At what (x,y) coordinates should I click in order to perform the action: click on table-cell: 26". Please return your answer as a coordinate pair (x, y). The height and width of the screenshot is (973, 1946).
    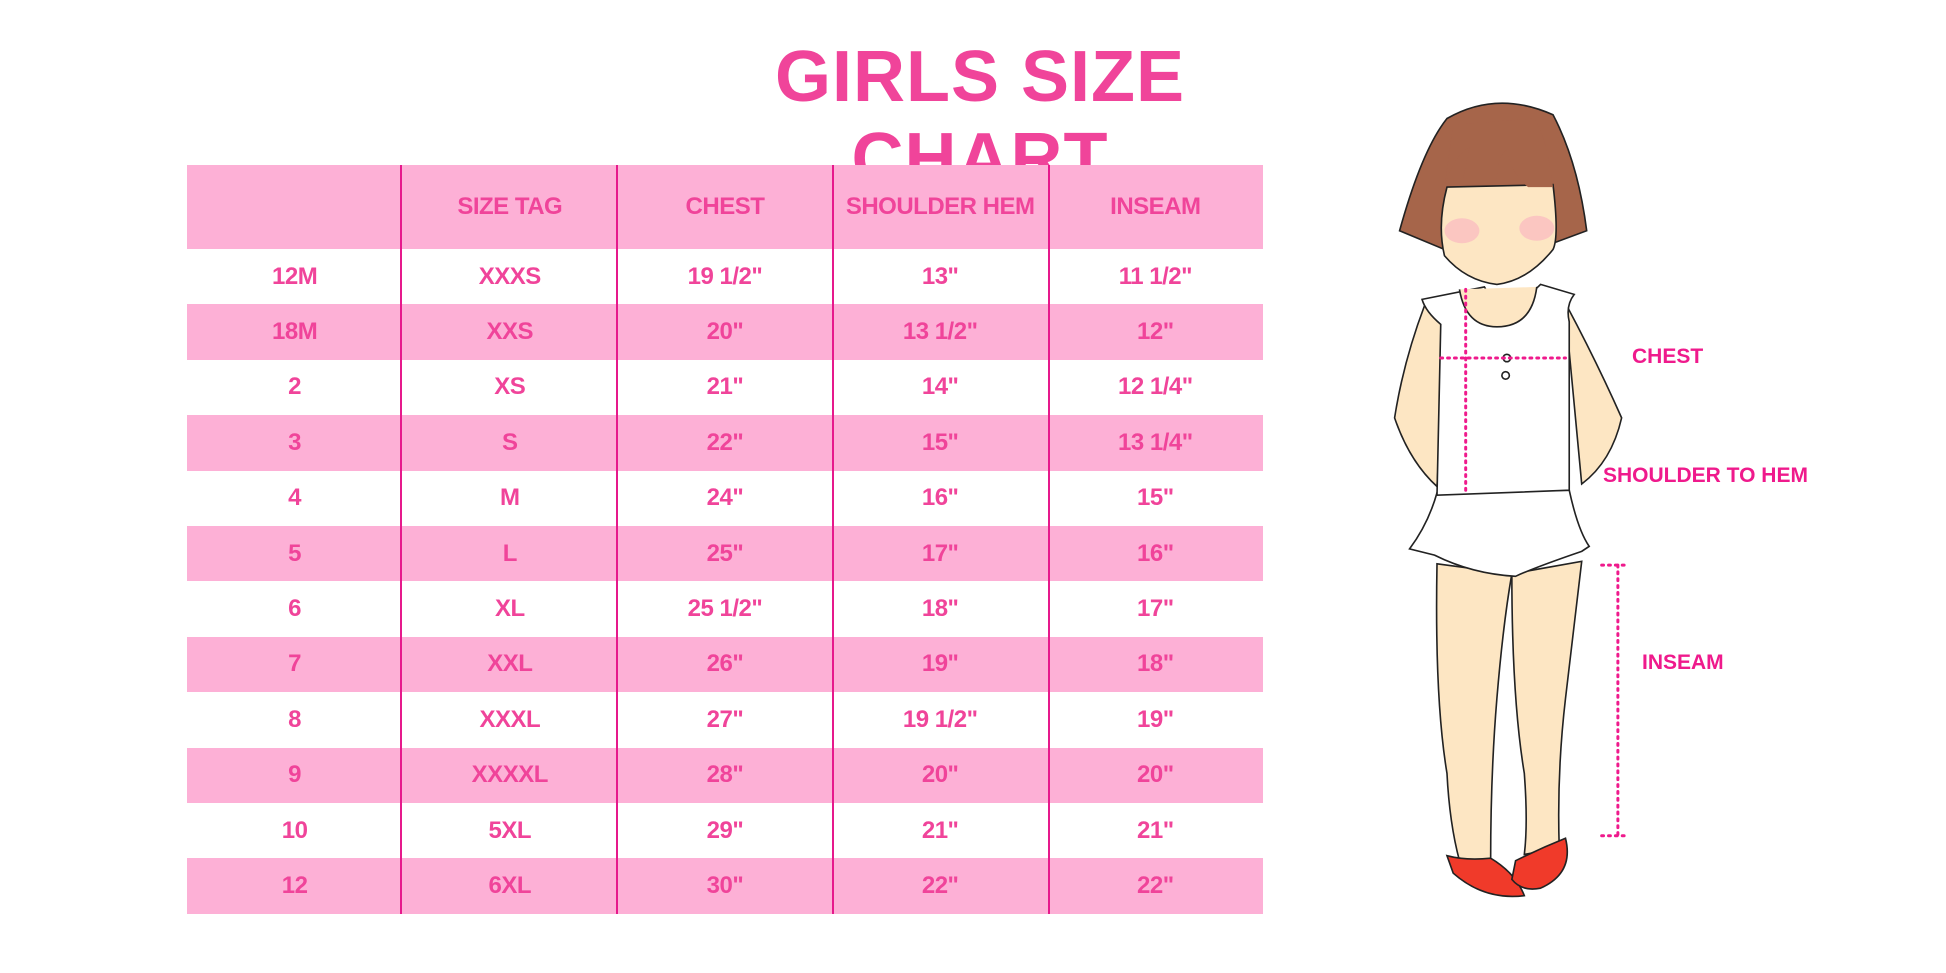
    Looking at the image, I should click on (725, 664).